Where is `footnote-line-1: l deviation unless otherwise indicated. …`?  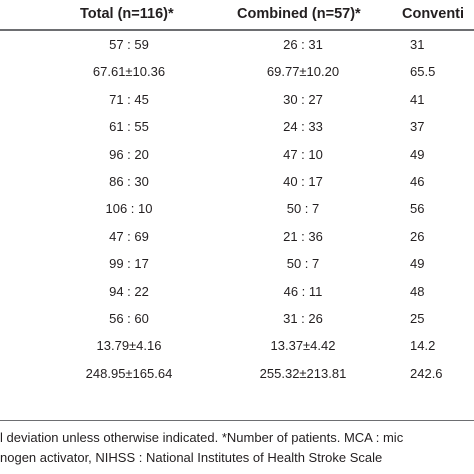 footnote-line-1: l deviation unless otherwise indicated. … is located at coordinates (202, 437).